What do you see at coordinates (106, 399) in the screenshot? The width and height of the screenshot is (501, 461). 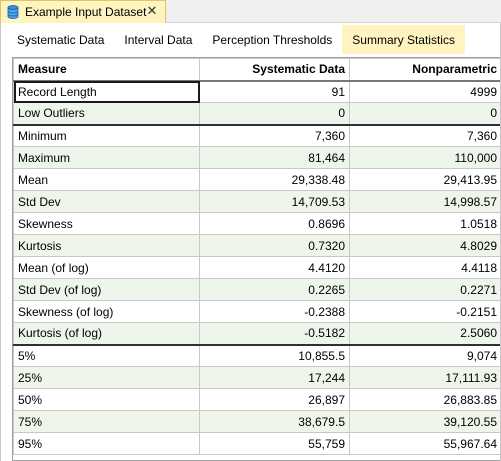 I see `cell-measure: 50%` at bounding box center [106, 399].